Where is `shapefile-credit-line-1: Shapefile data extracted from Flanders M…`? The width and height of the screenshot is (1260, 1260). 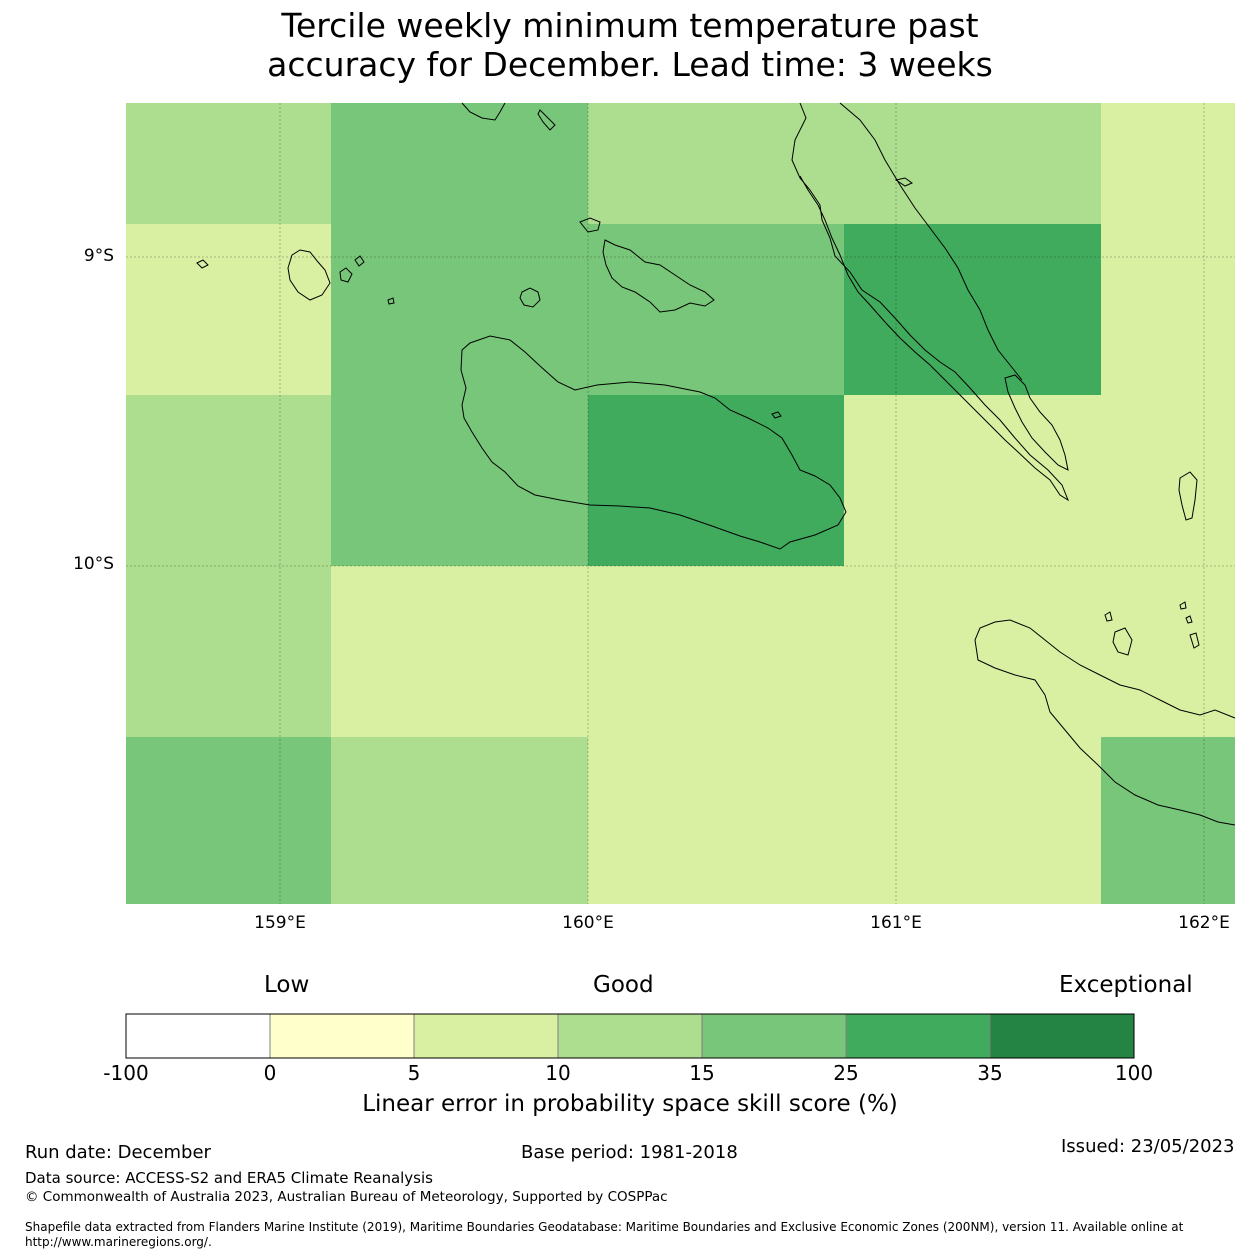
shapefile-credit-line-1: Shapefile data extracted from Flanders M… is located at coordinates (604, 1227).